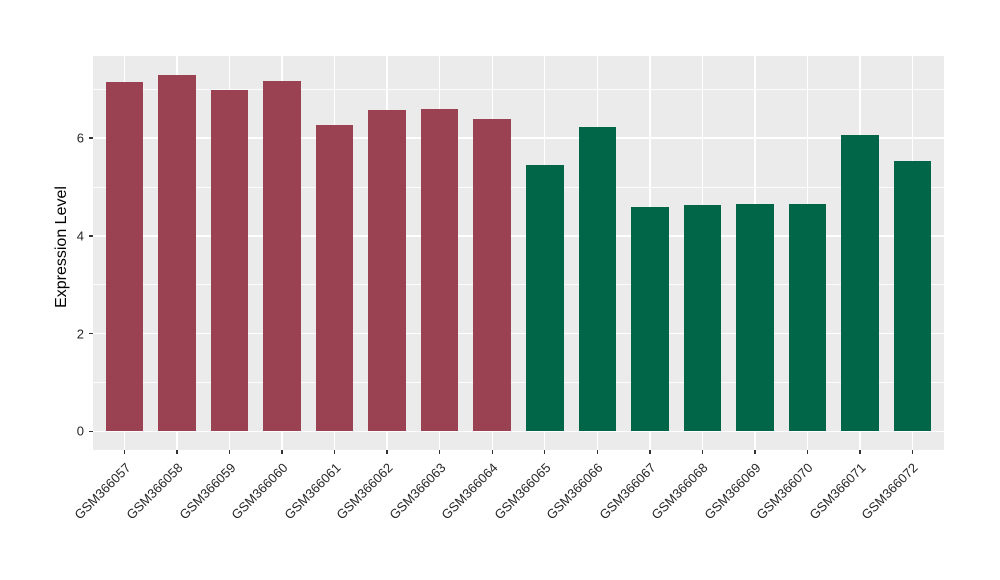 The width and height of the screenshot is (1000, 580). What do you see at coordinates (439, 270) in the screenshot?
I see `bar-GSM366063` at bounding box center [439, 270].